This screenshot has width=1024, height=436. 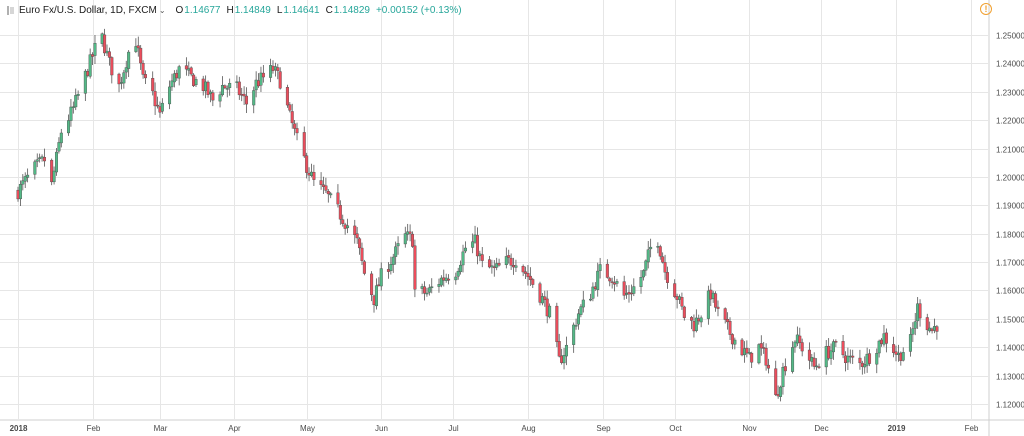 I want to click on chevron-down-icon: ⌄, so click(x=162, y=10).